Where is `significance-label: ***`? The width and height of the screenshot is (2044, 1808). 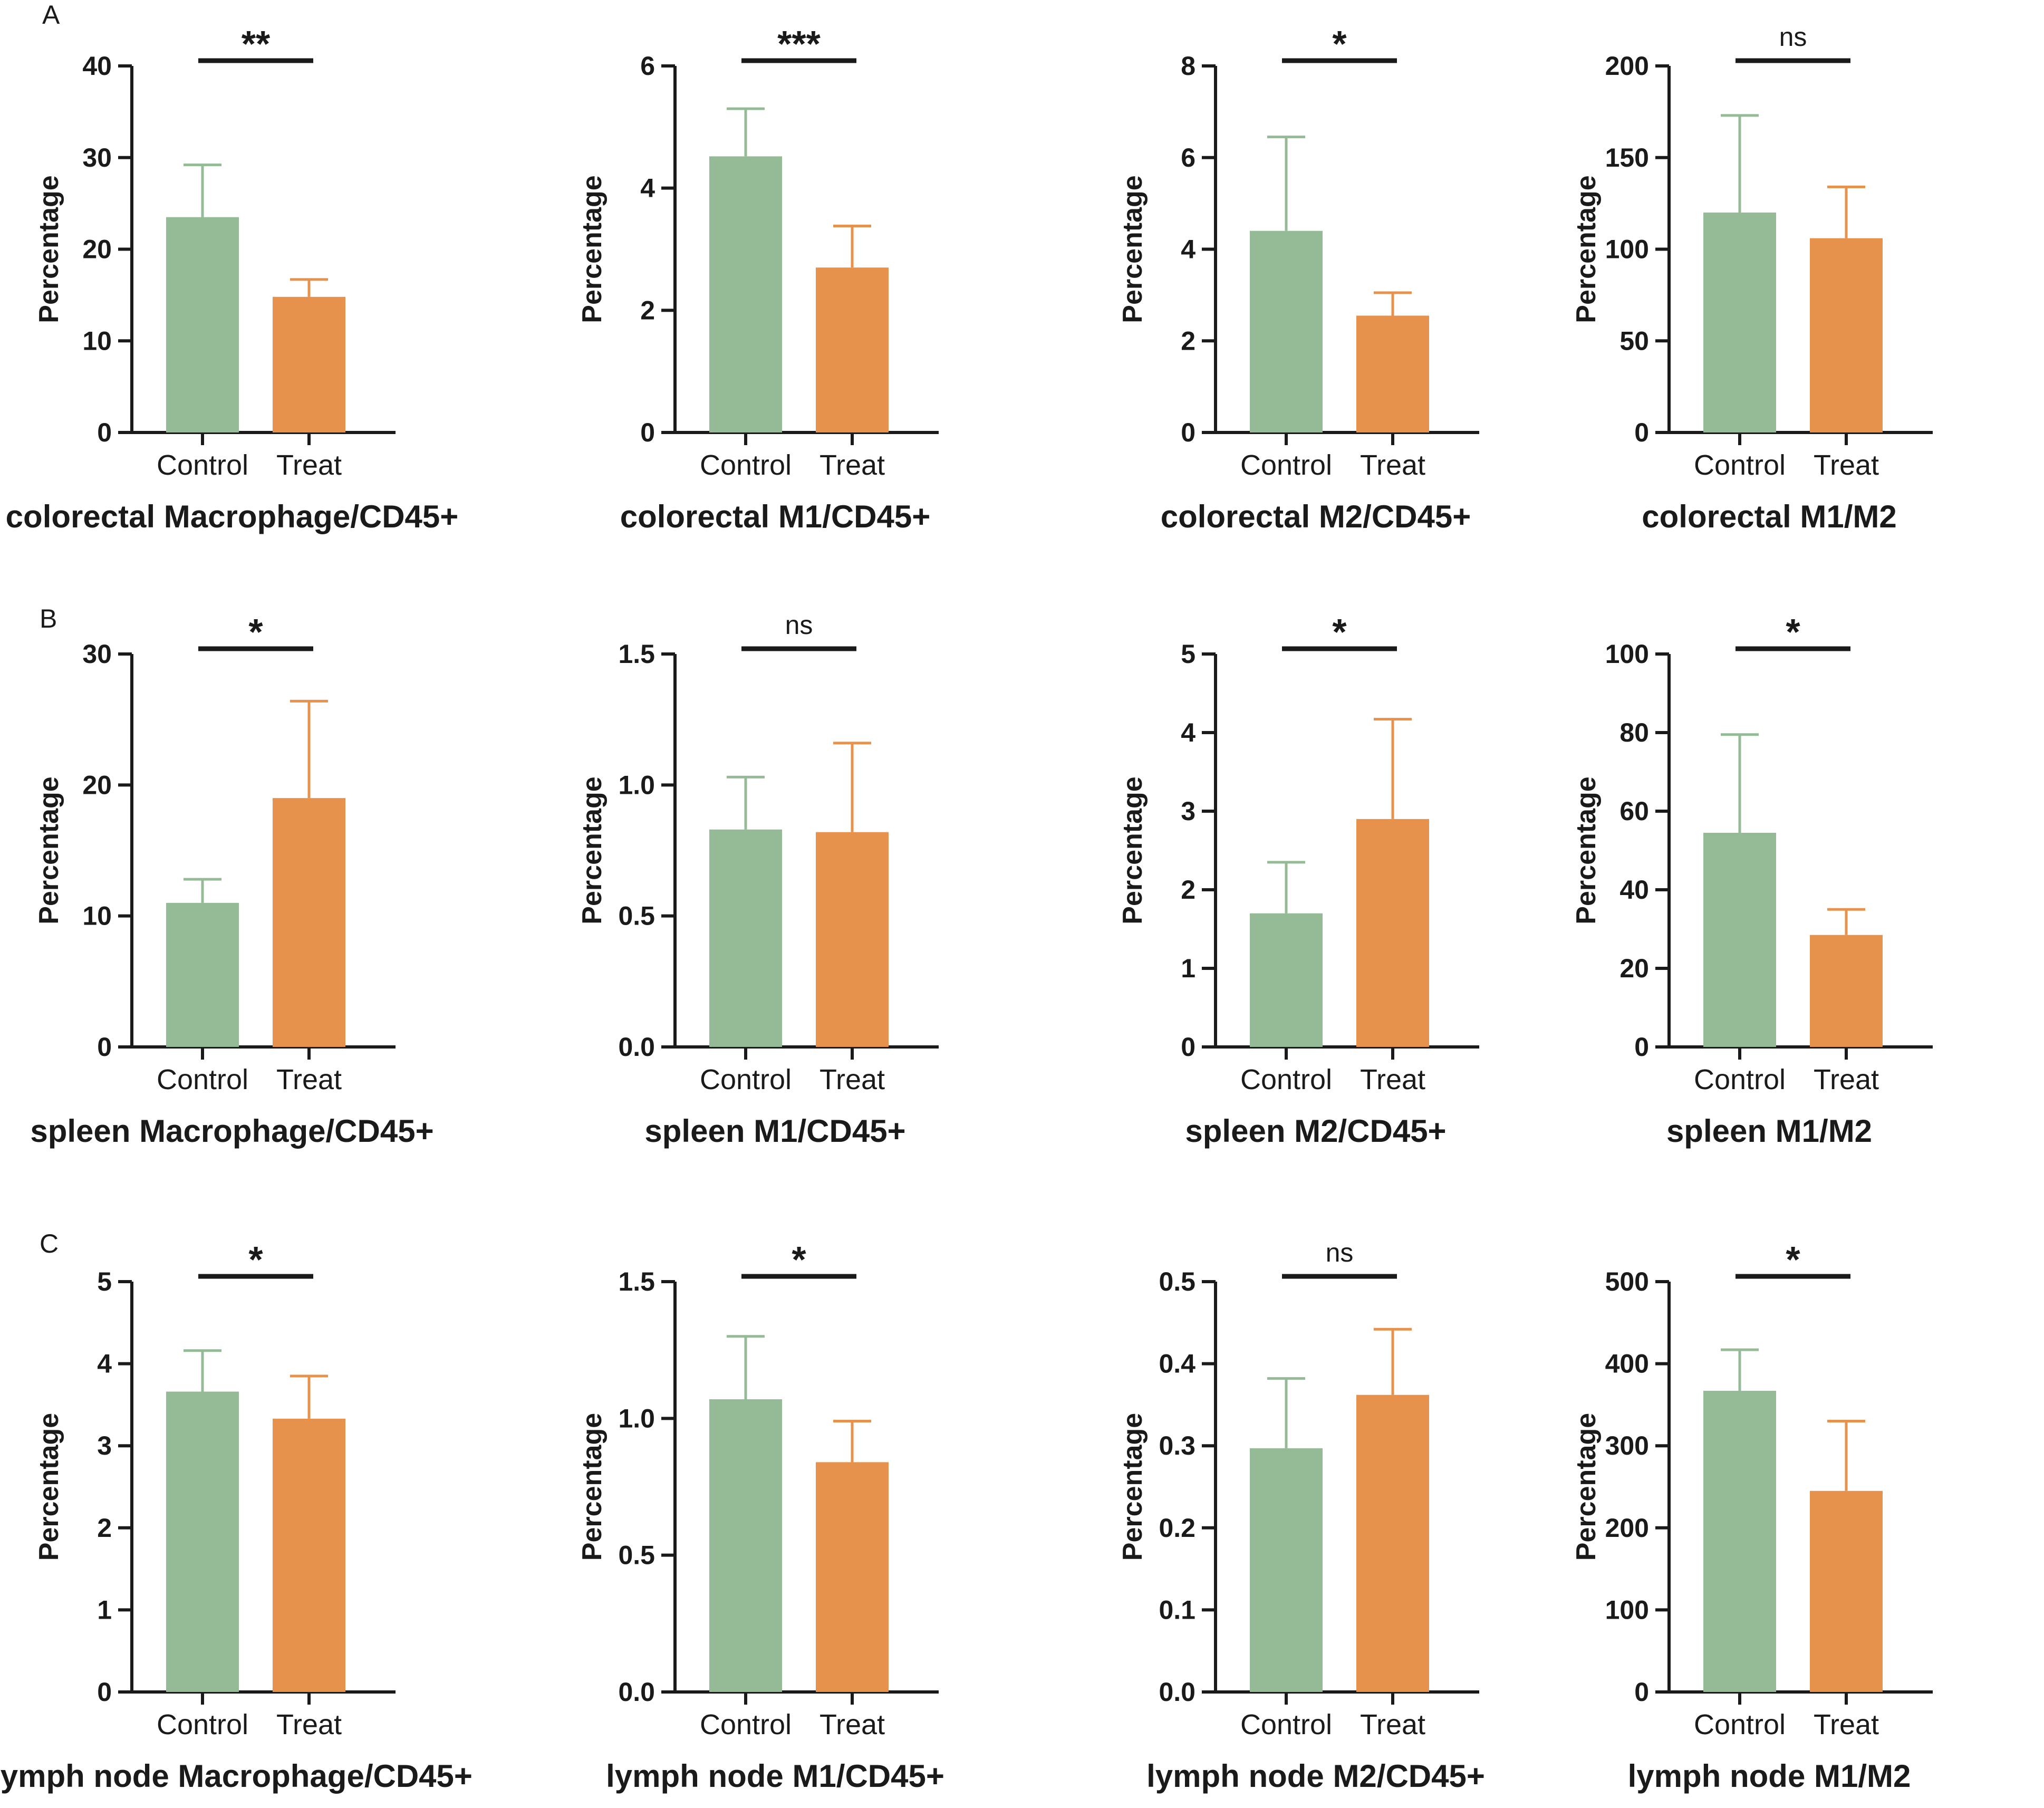
significance-label: *** is located at coordinates (799, 43).